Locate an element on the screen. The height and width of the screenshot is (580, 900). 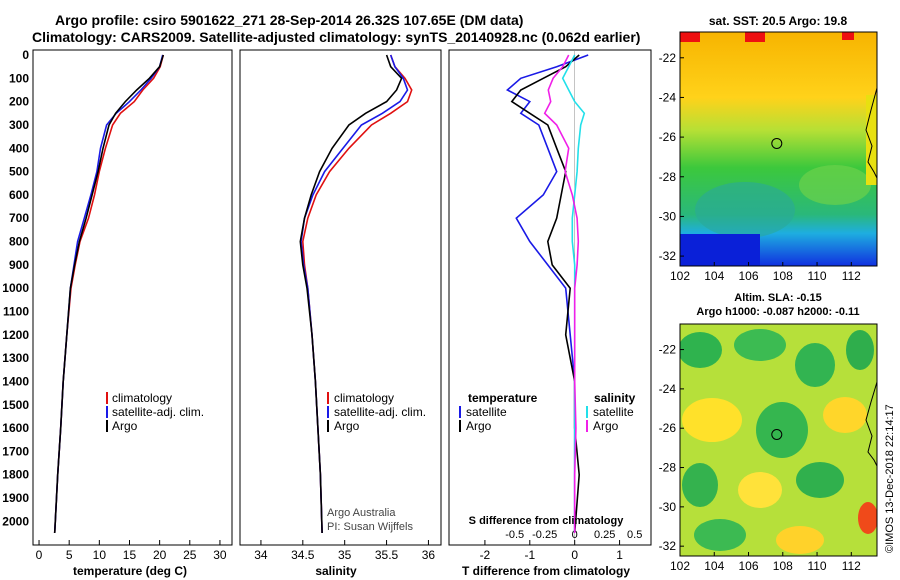
x2-tick-label: 0.25 is located at coordinates (604, 535).